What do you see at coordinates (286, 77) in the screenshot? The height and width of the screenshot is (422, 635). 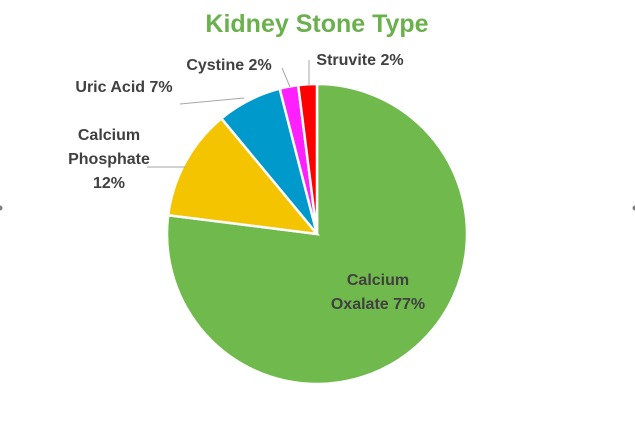 I see `leader-line-cystine` at bounding box center [286, 77].